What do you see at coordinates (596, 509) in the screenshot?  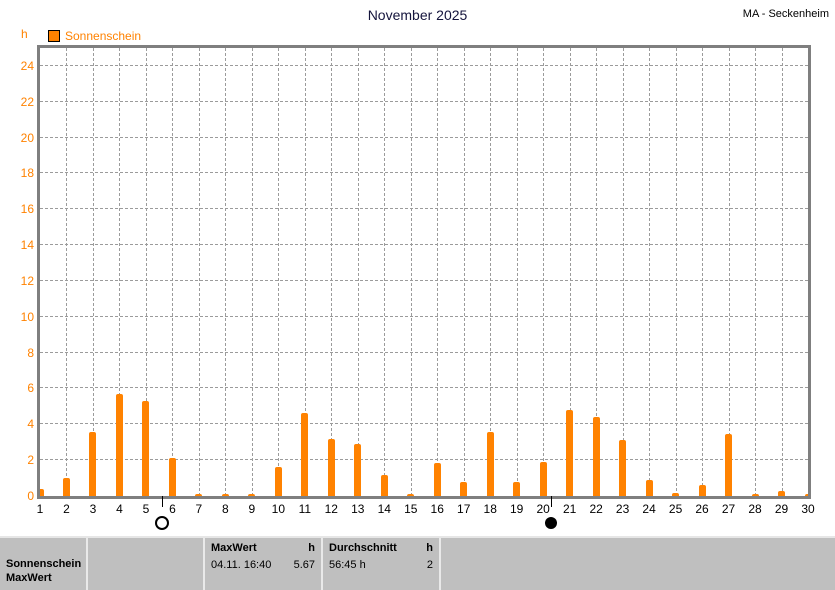 I see `x-tick-label: 22` at bounding box center [596, 509].